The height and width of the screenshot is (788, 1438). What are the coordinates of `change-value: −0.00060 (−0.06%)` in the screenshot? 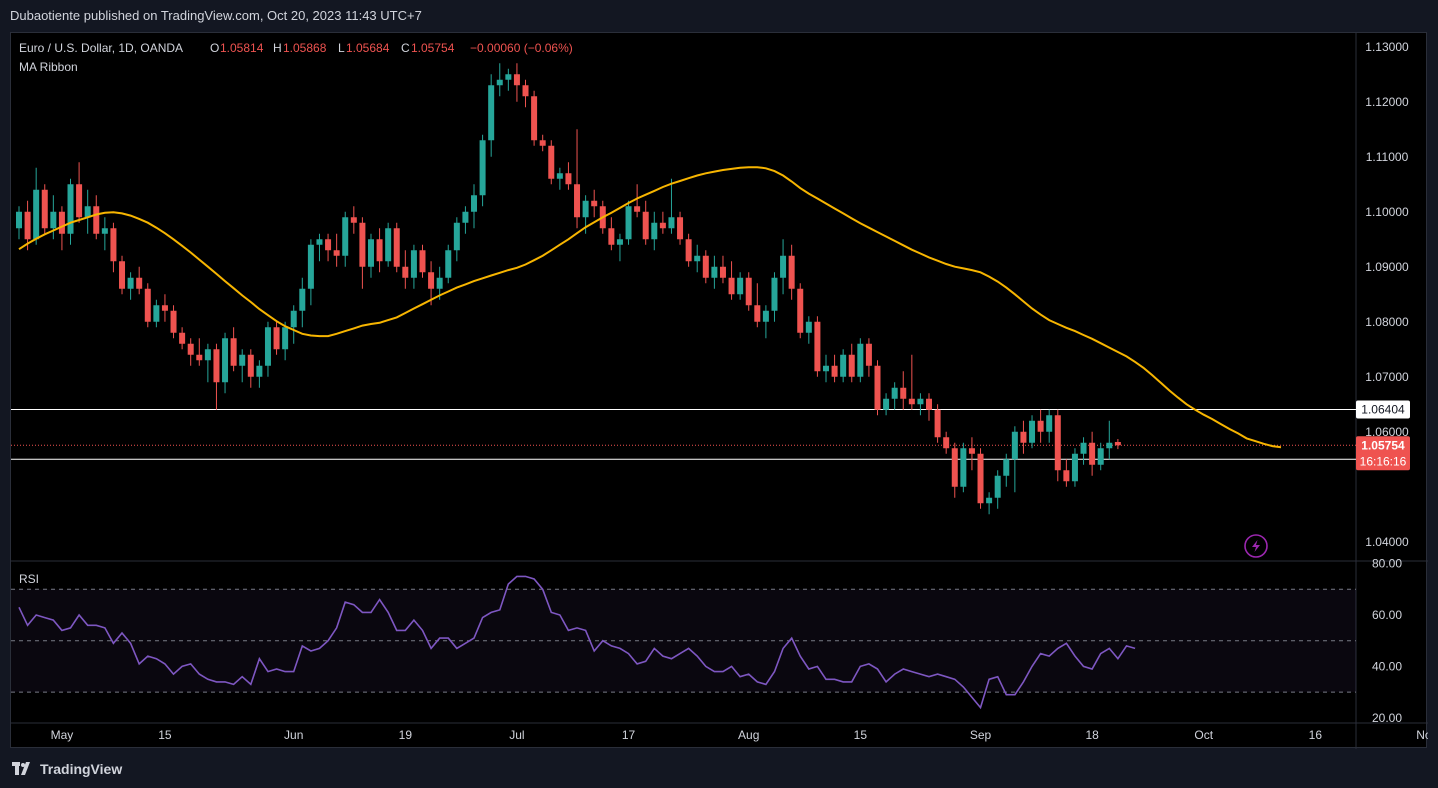 It's located at (521, 48).